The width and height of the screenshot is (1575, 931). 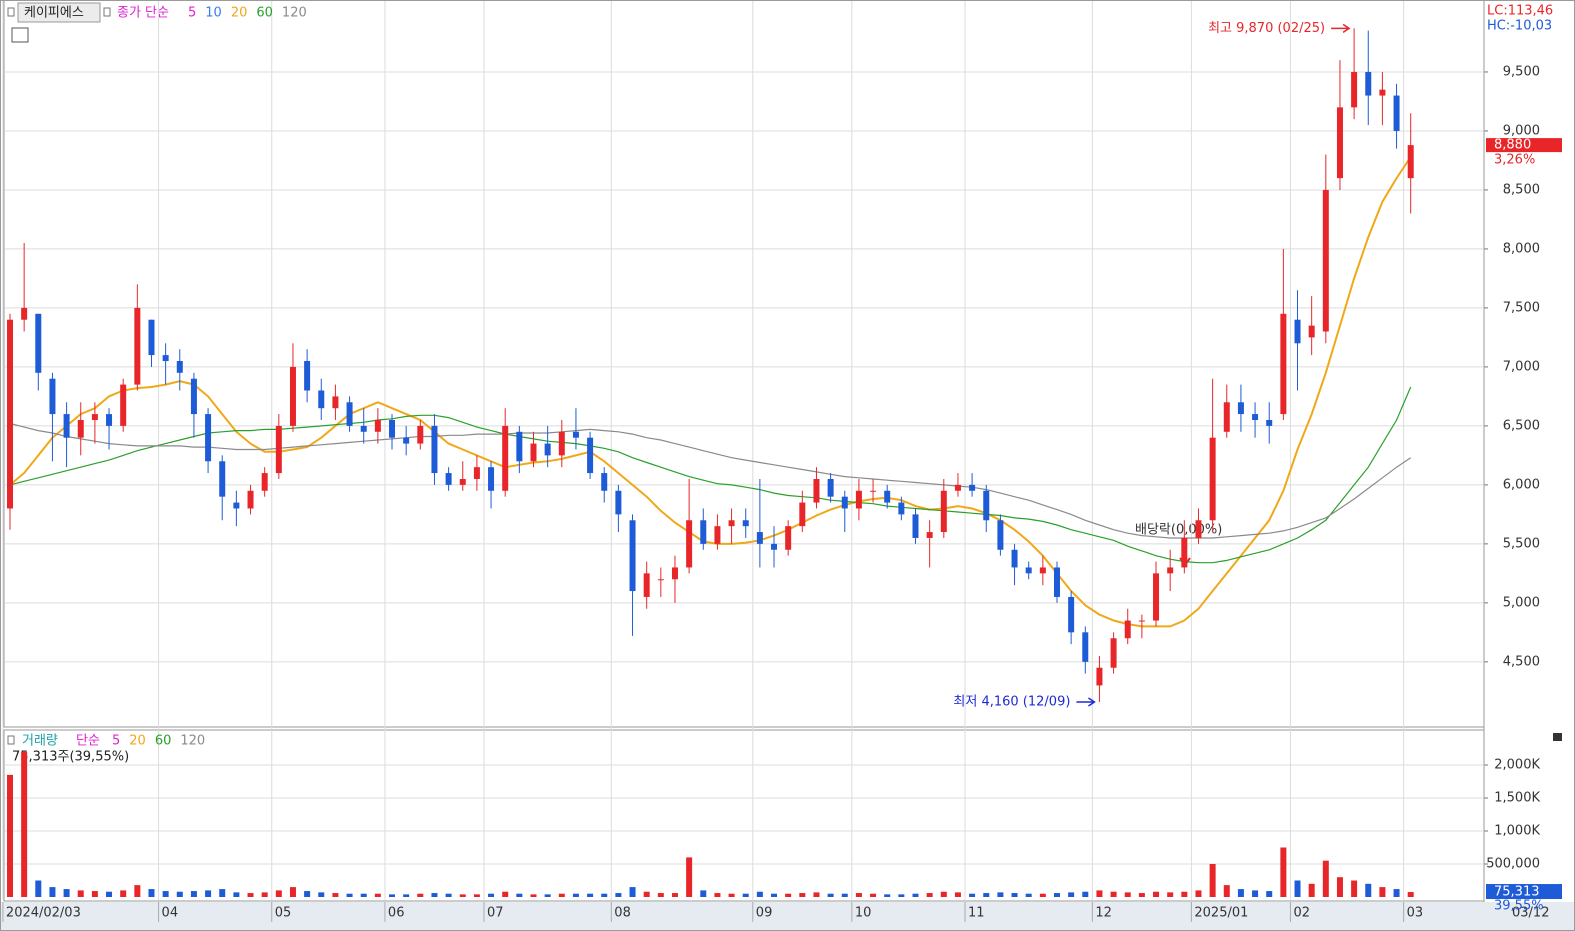 I want to click on x-tick-label: 02, so click(x=1301, y=913).